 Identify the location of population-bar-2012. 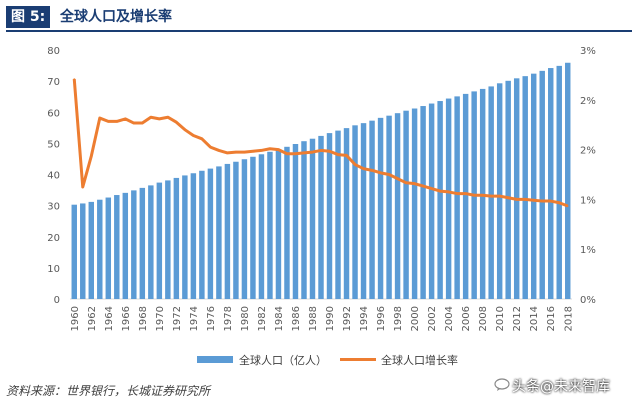
(516, 188).